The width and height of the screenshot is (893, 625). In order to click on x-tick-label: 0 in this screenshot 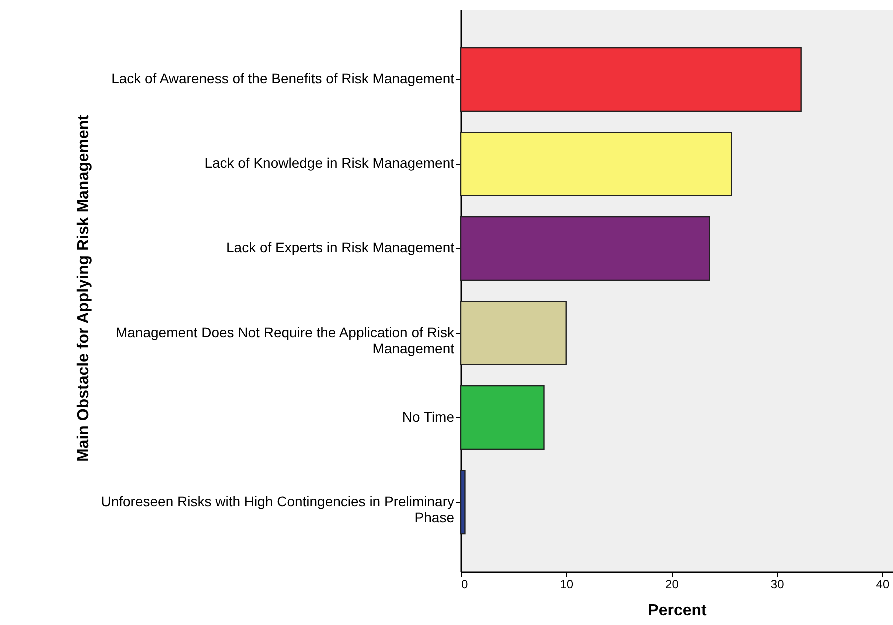, I will do `click(465, 585)`.